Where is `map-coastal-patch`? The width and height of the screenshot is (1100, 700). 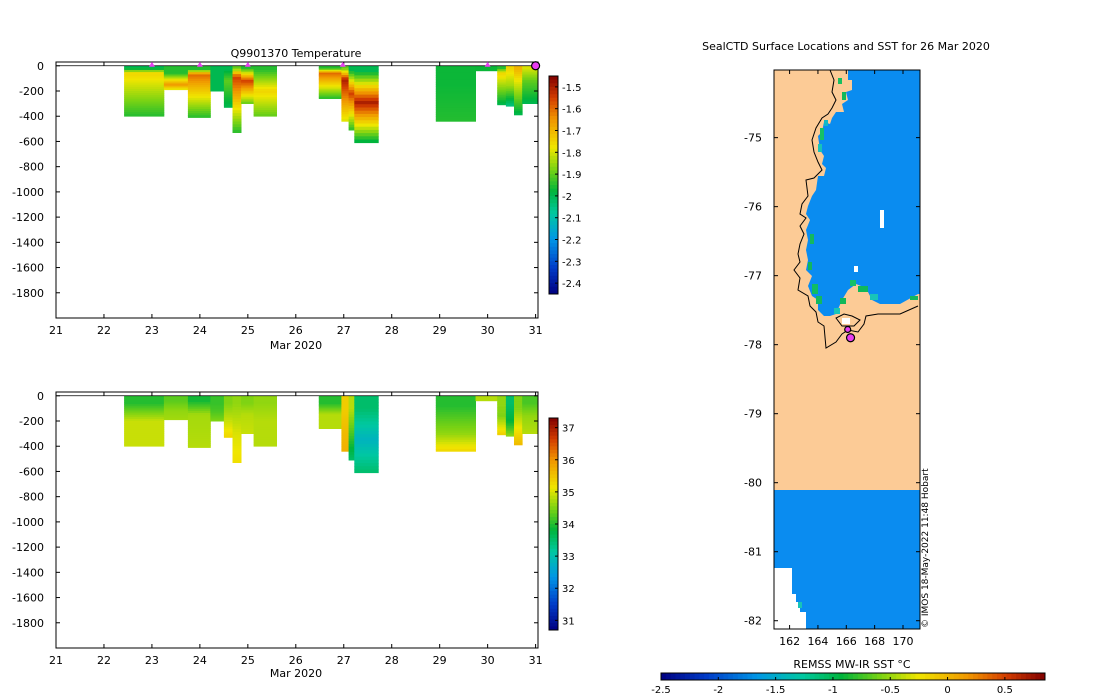
map-coastal-patch is located at coordinates (819, 300).